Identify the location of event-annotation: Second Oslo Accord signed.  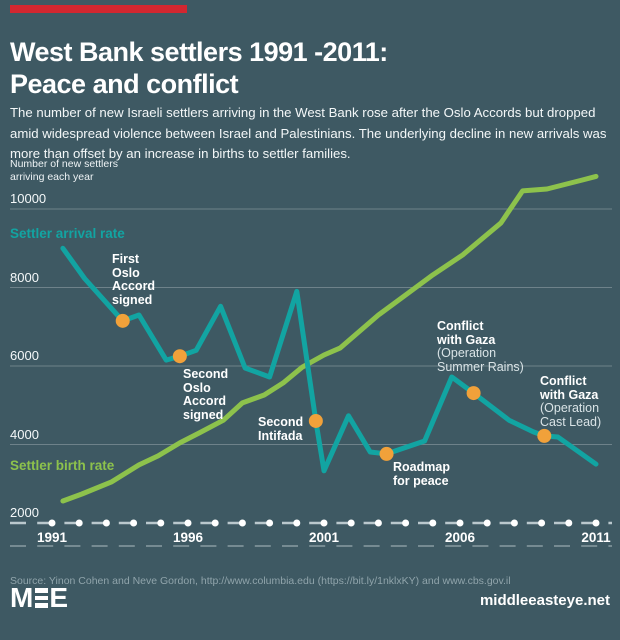
(206, 394).